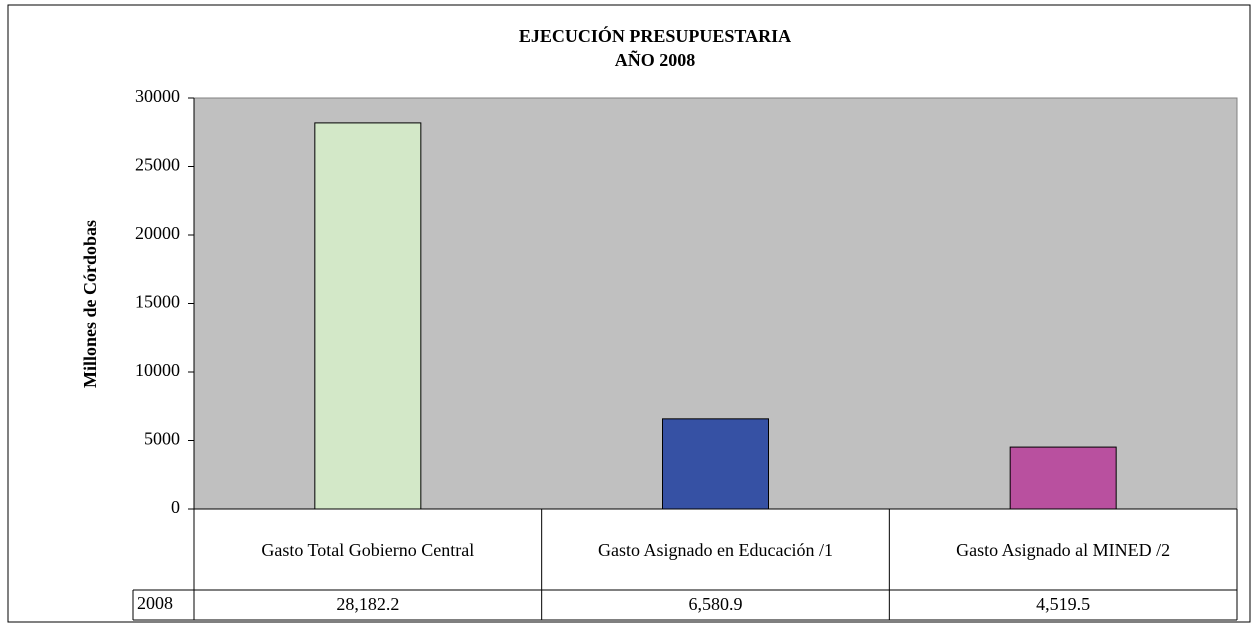  What do you see at coordinates (157, 302) in the screenshot?
I see `y-tick-label: 15000` at bounding box center [157, 302].